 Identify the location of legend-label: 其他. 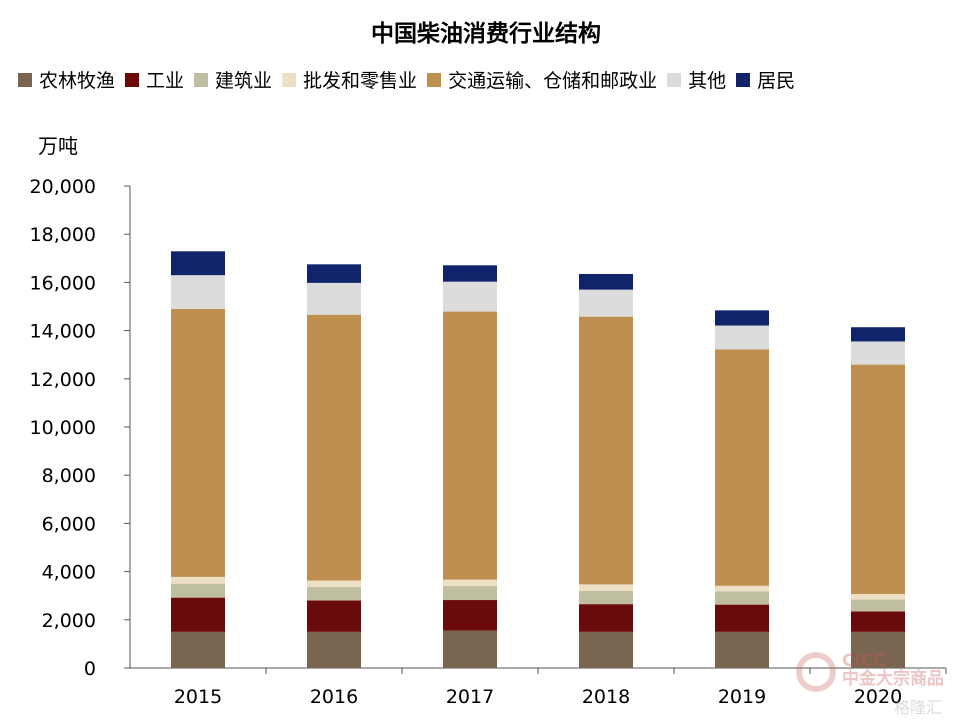
(707, 81).